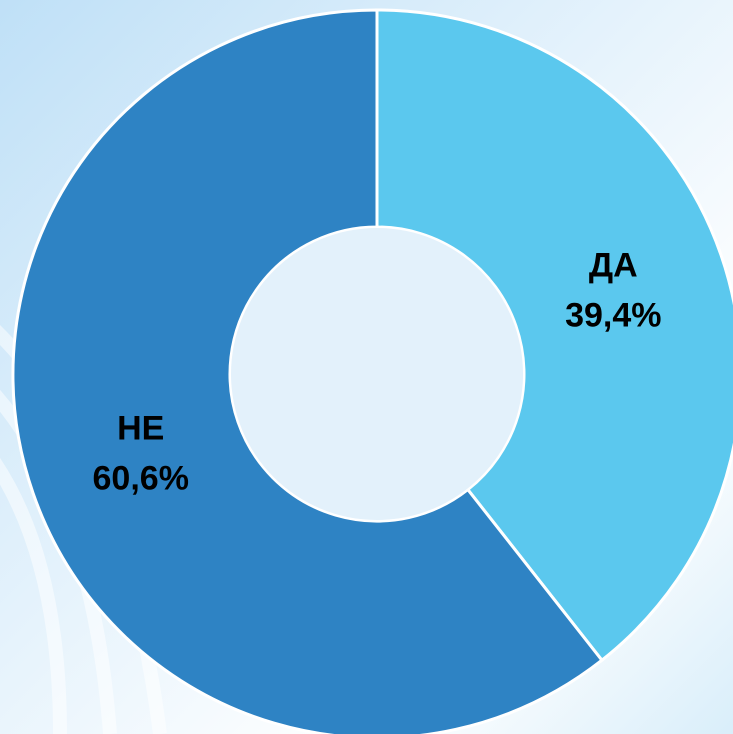 The width and height of the screenshot is (733, 734). What do you see at coordinates (141, 479) in the screenshot?
I see `value-label: 60,6%` at bounding box center [141, 479].